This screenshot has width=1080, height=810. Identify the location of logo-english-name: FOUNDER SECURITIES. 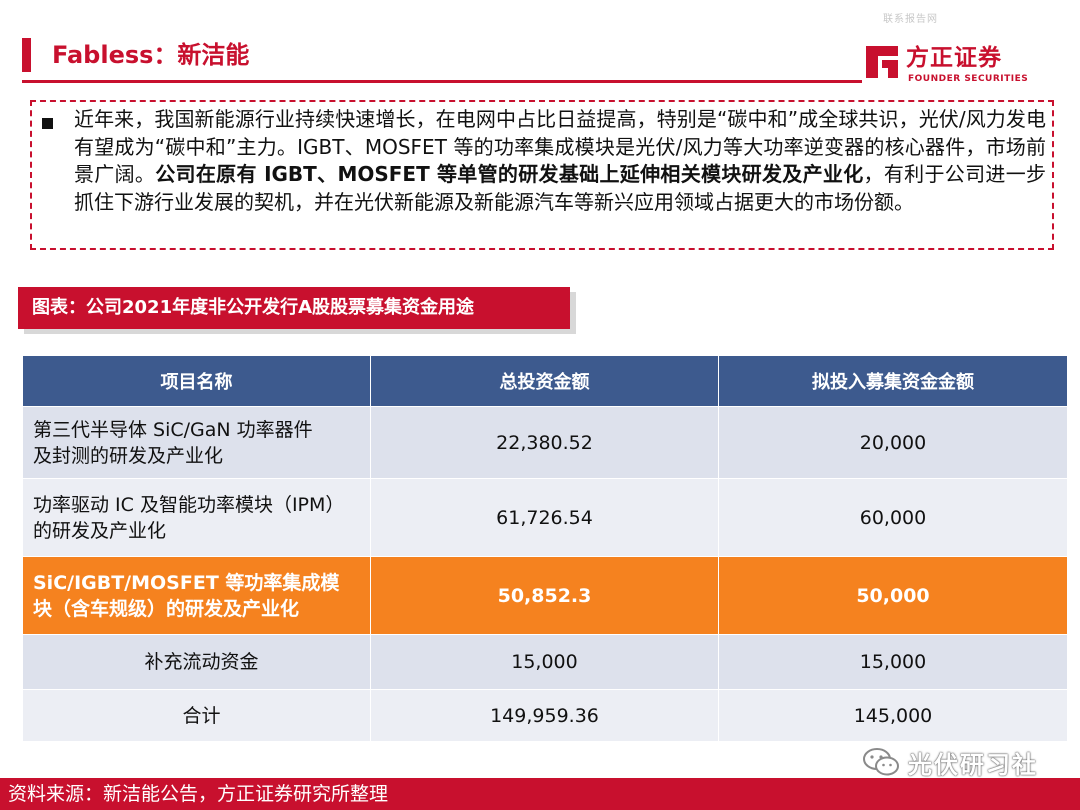
(968, 79).